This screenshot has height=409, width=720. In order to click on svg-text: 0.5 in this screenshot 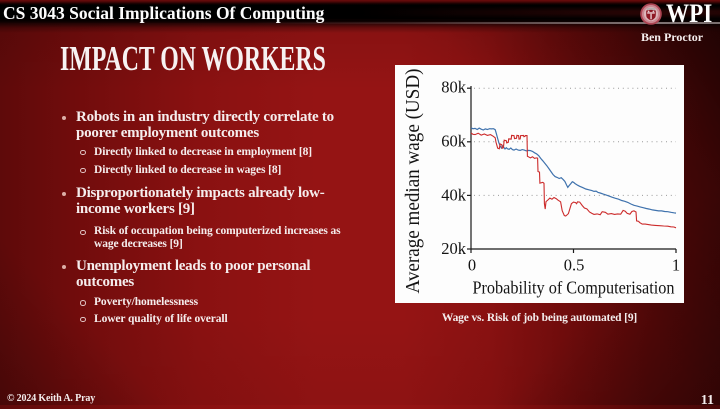, I will do `click(574, 265)`.